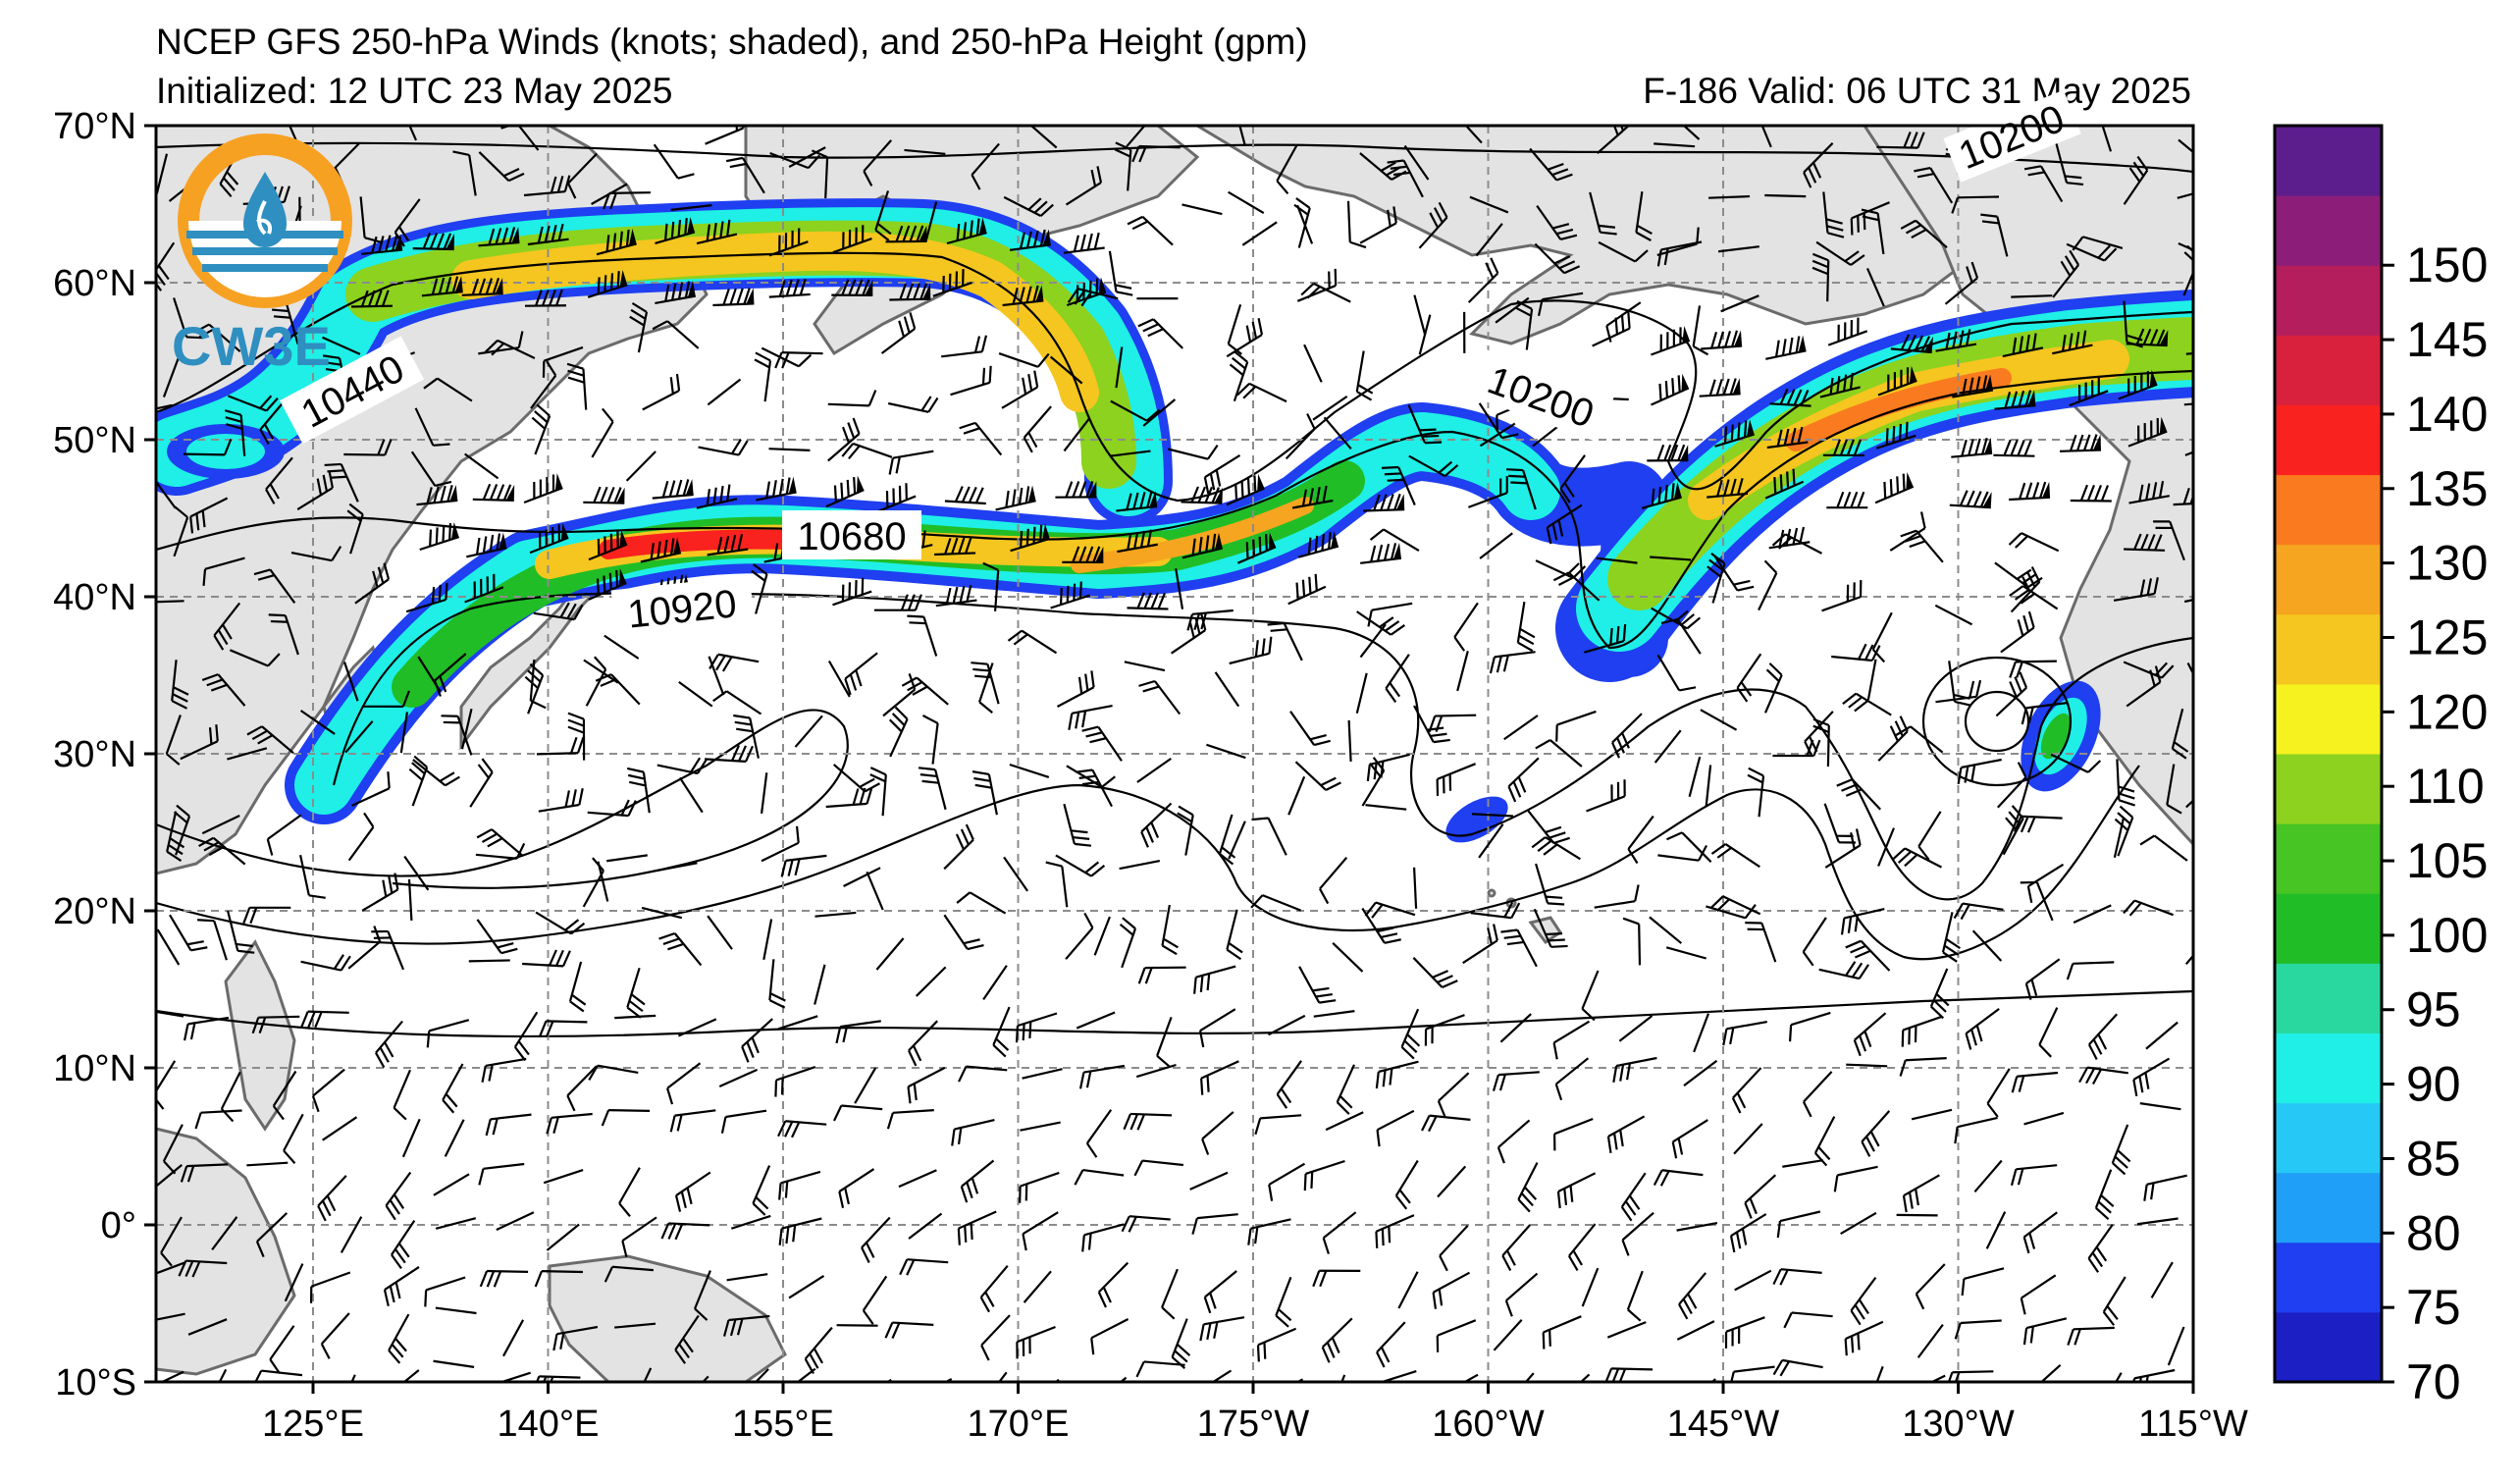 This screenshot has height=1483, width=2520. Describe the element at coordinates (2445, 787) in the screenshot. I see `colorbar-label: 110` at that location.